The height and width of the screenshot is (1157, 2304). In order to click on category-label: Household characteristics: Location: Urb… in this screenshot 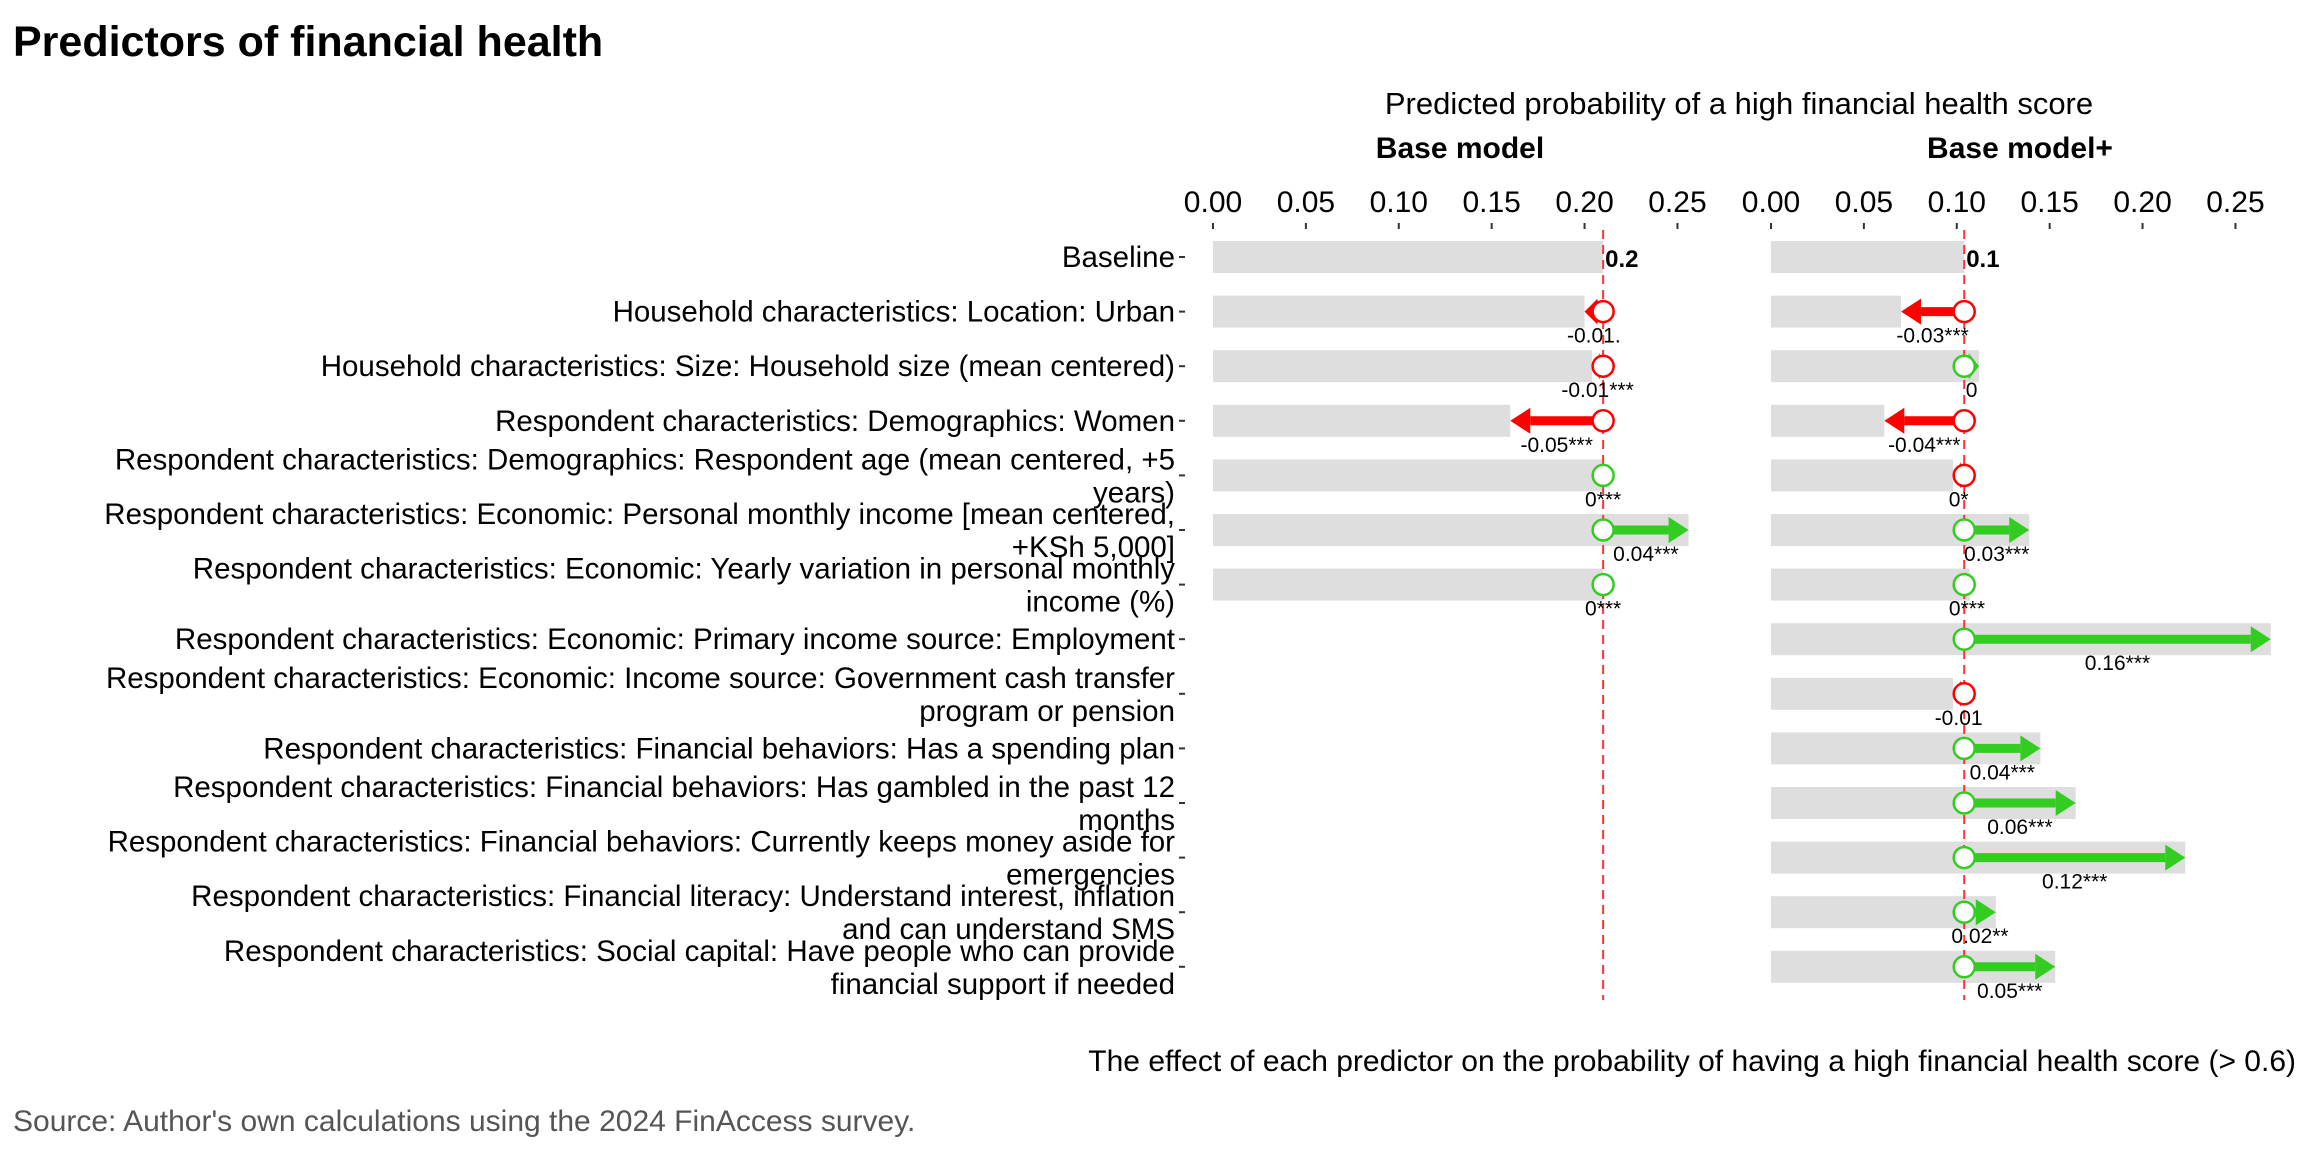, I will do `click(894, 312)`.